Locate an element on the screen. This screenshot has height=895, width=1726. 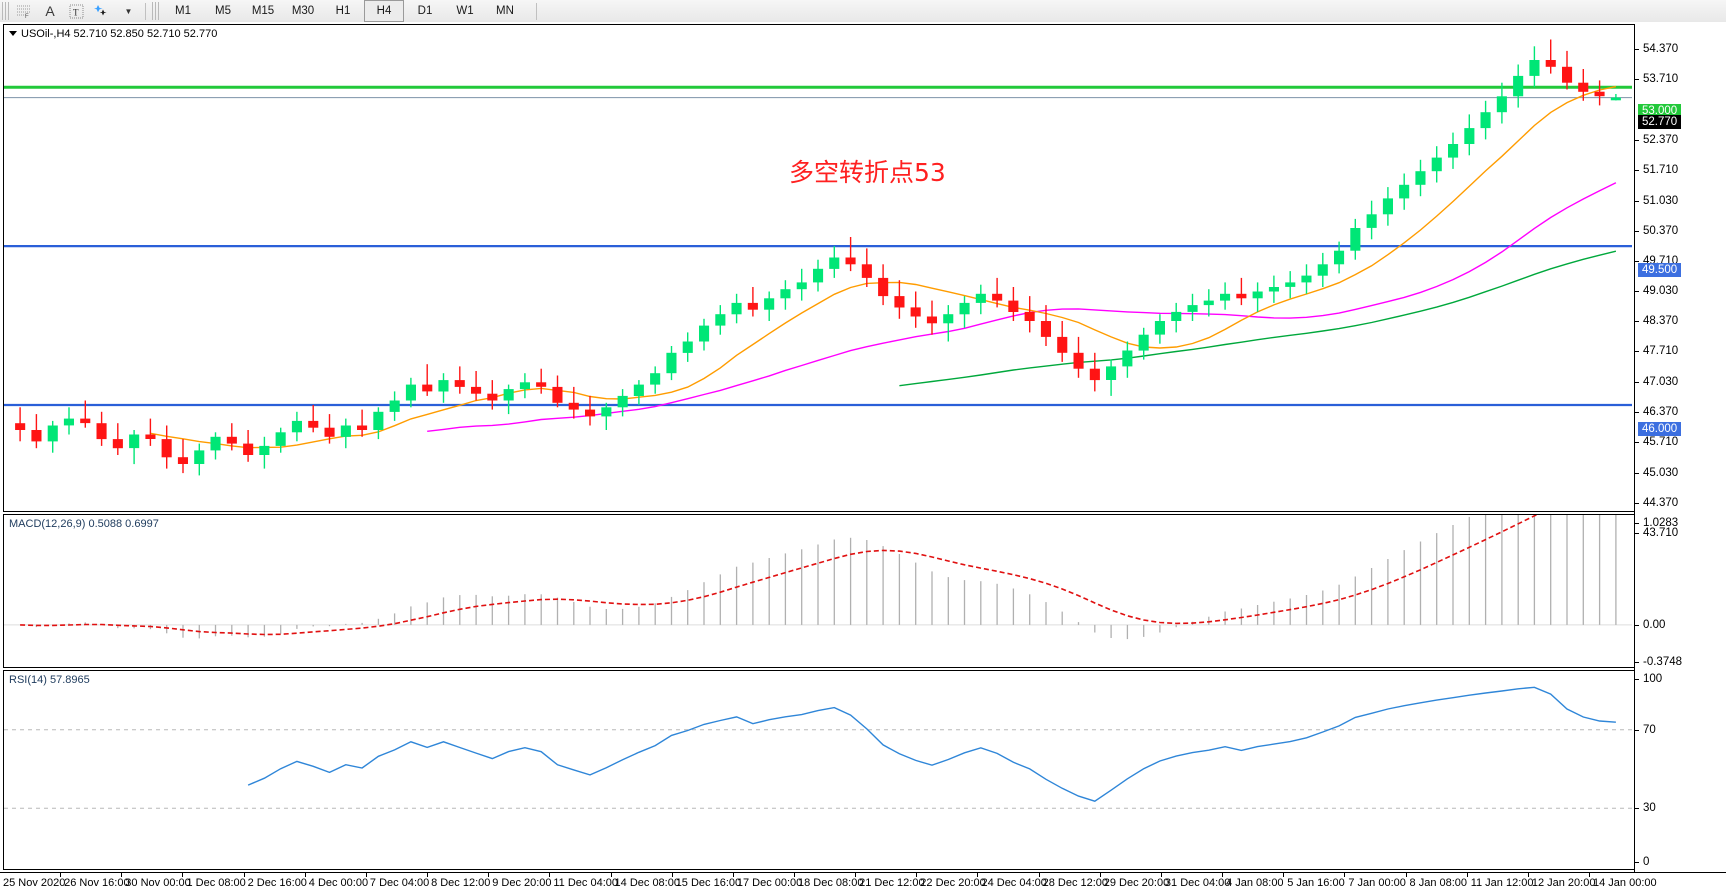
symbol-quote-label: USOil-,H4 52.710 52.850 52.710 52.770 is located at coordinates (113, 34).